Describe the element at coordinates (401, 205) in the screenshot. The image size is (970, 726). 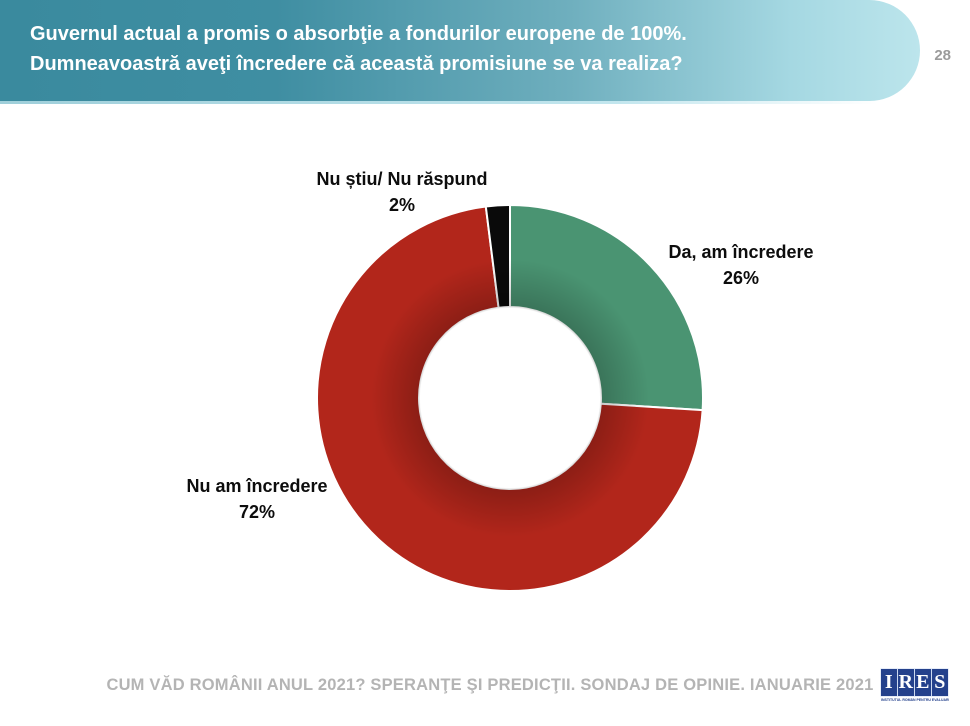
I see `segment-label-nu-stiu-pct: 2%` at that location.